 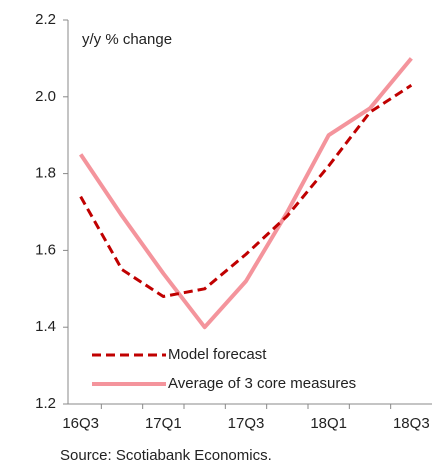 I want to click on x-tick-label: 18Q1, so click(x=328, y=423).